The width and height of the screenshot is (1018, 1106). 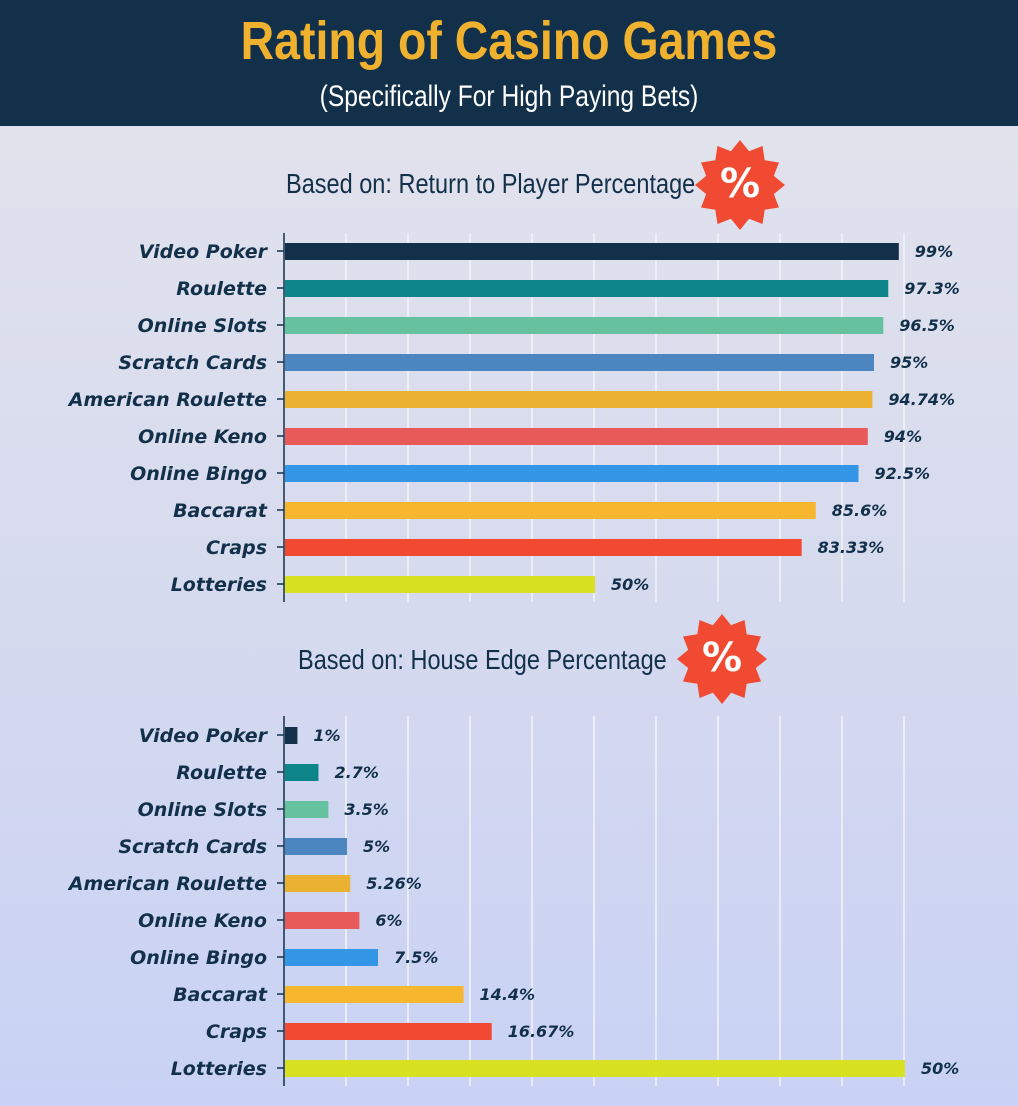 I want to click on value-label: 83.33%, so click(x=851, y=547).